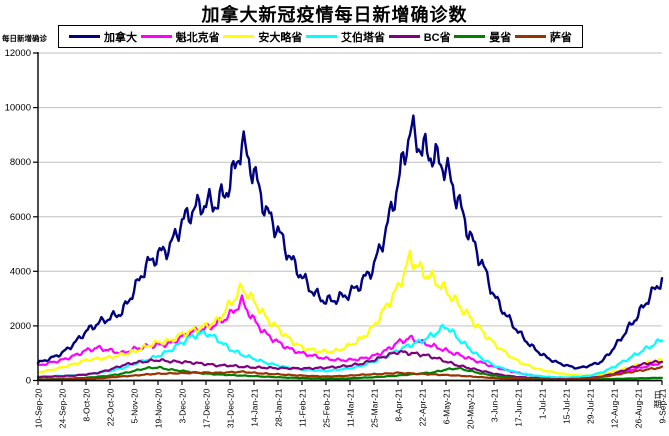 The width and height of the screenshot is (669, 436). What do you see at coordinates (303, 407) in the screenshot?
I see `x-tick-label: 11-Feb-21` at bounding box center [303, 407].